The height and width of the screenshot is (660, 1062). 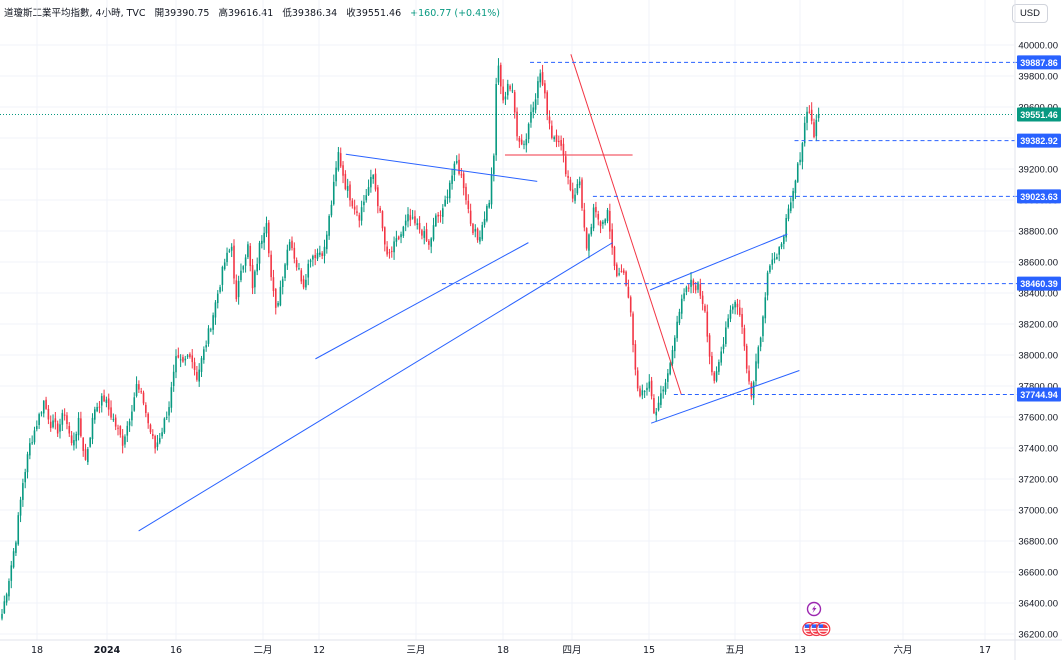 What do you see at coordinates (823, 629) in the screenshot?
I see `us-flag-event-icon` at bounding box center [823, 629].